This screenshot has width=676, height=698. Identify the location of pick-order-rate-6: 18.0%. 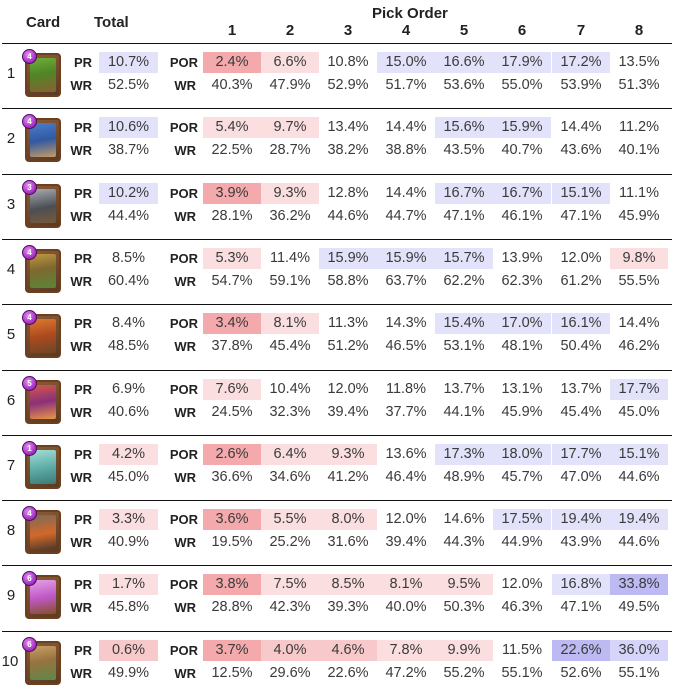
(522, 454).